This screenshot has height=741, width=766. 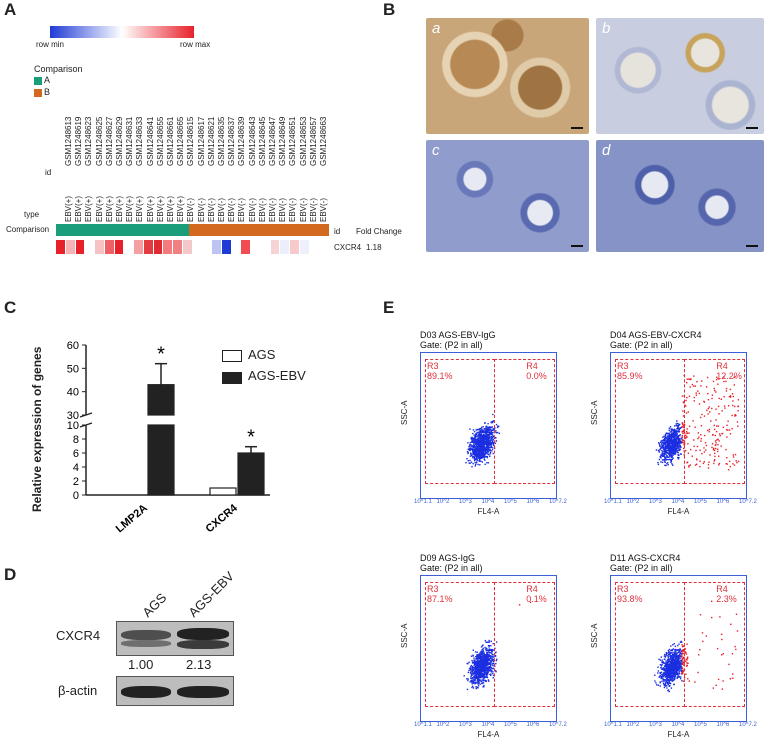 What do you see at coordinates (275, 247) in the screenshot?
I see `heatmap-cell` at bounding box center [275, 247].